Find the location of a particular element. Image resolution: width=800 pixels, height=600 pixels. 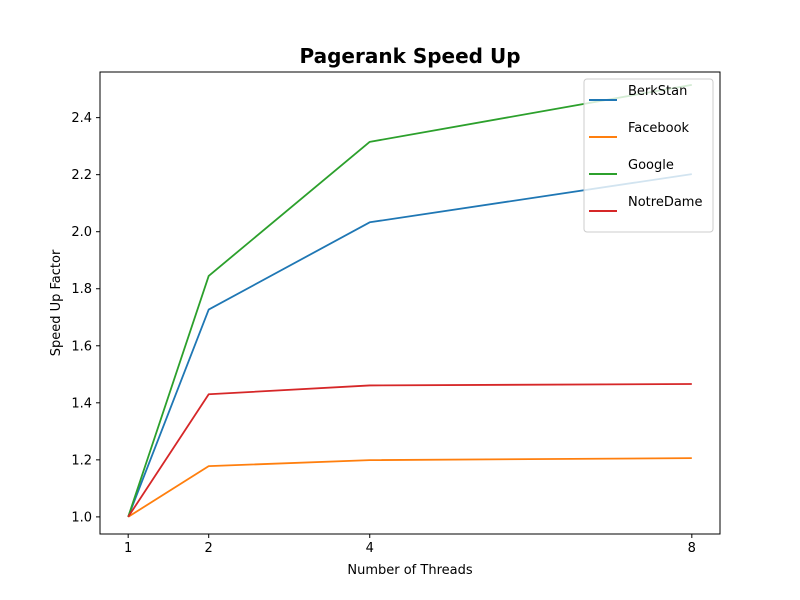

x-axis-label: Number of Threads is located at coordinates (409, 570).